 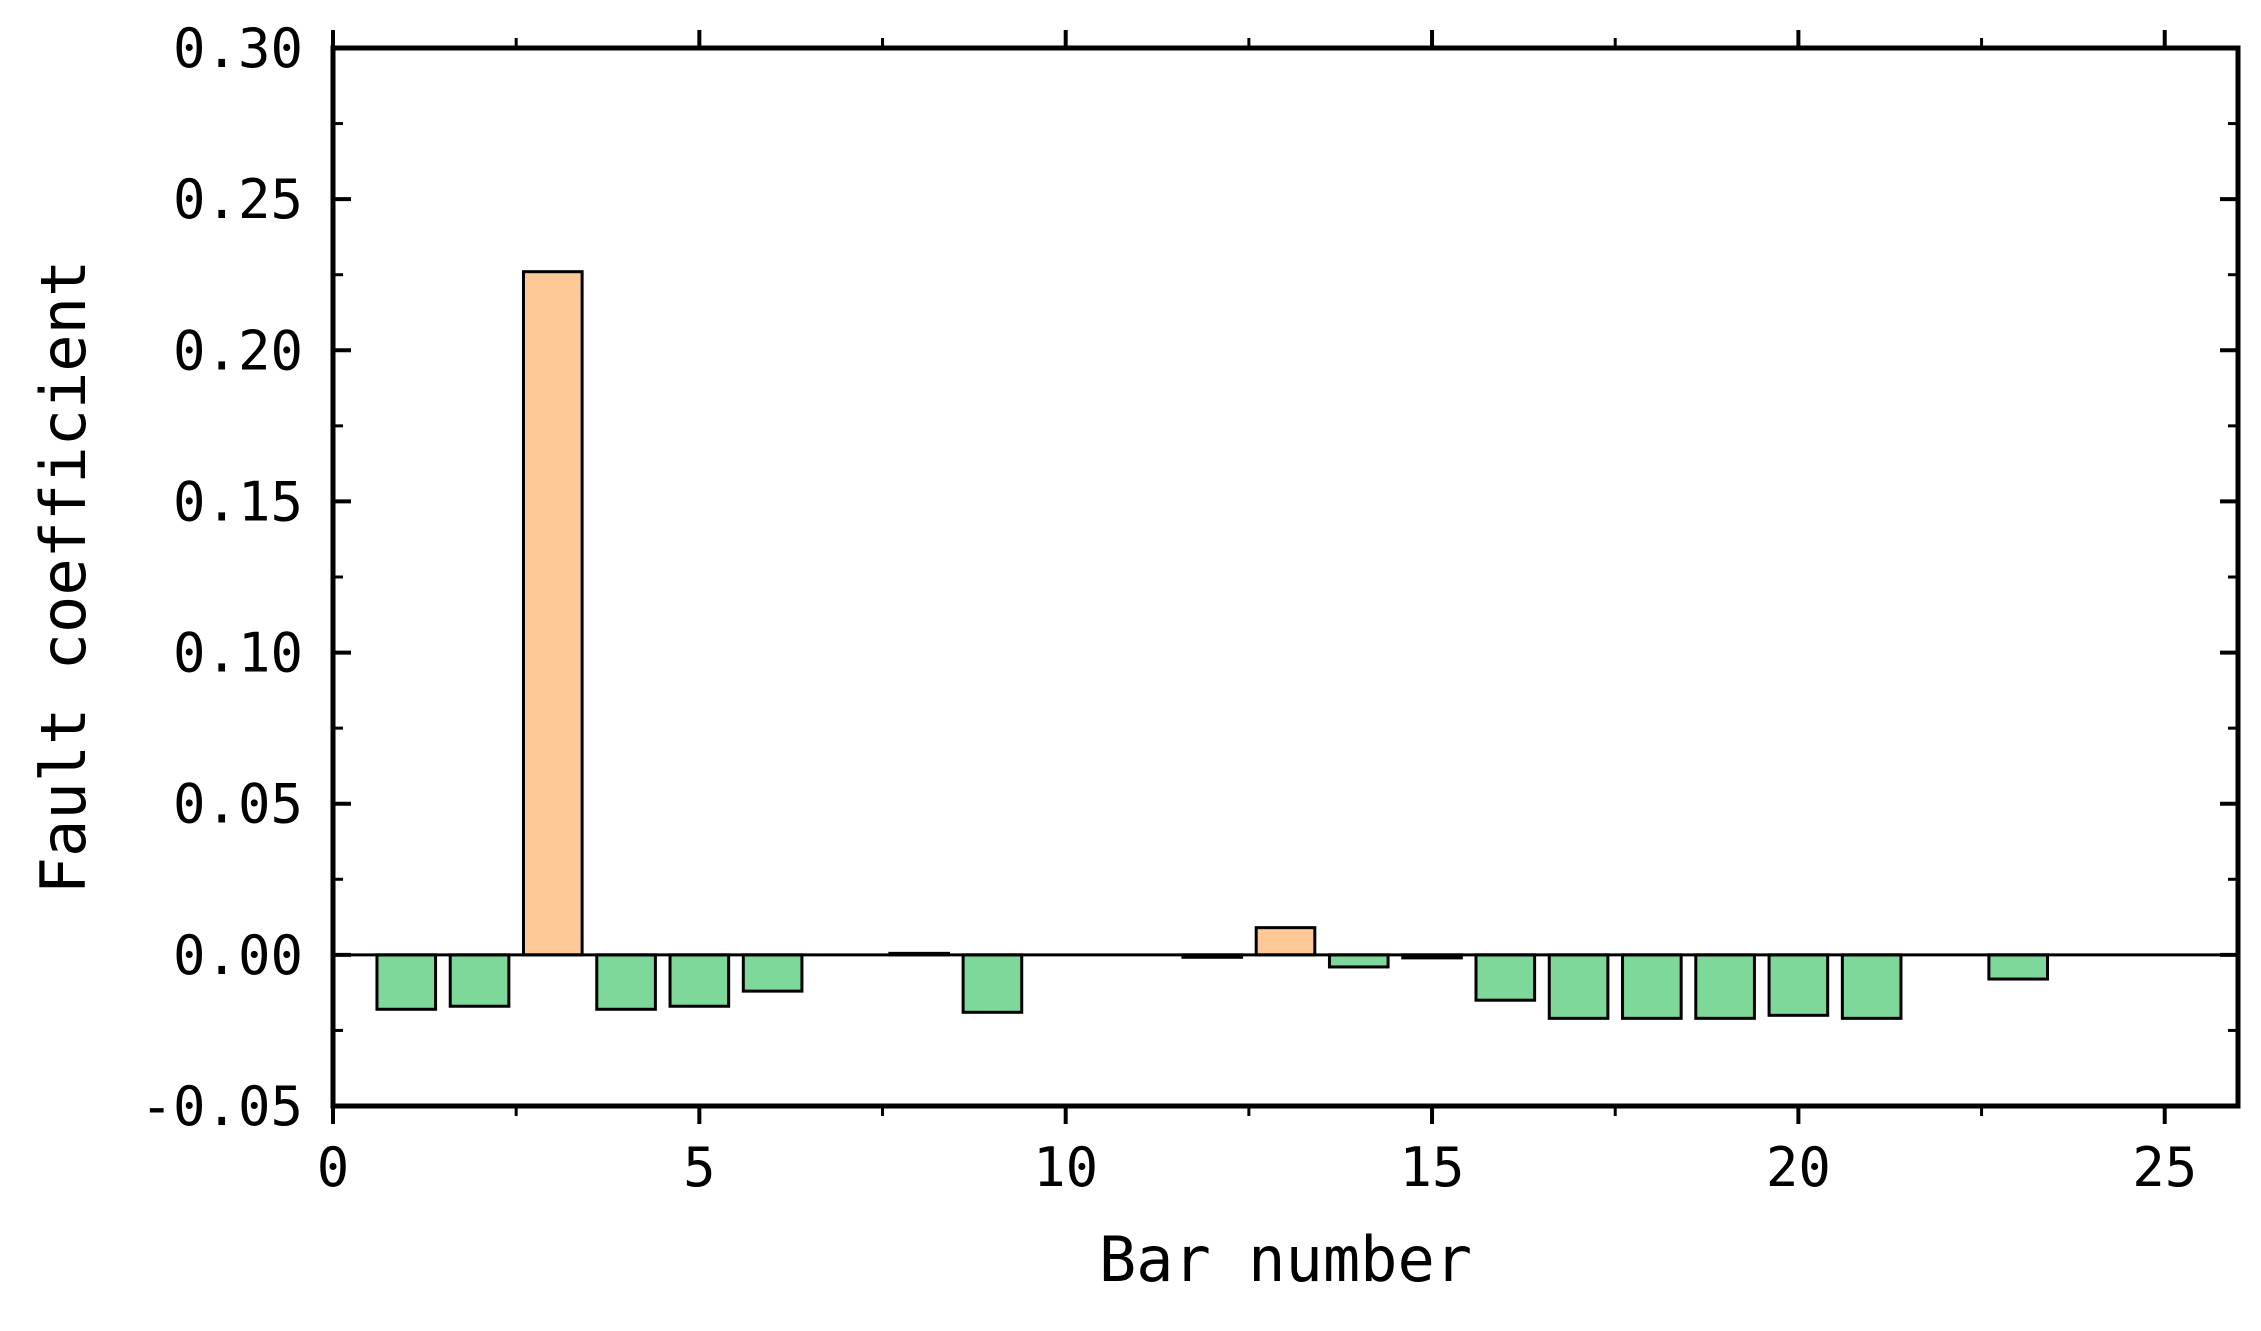 I want to click on x-axis-title: Bar number, so click(x=1285, y=1259).